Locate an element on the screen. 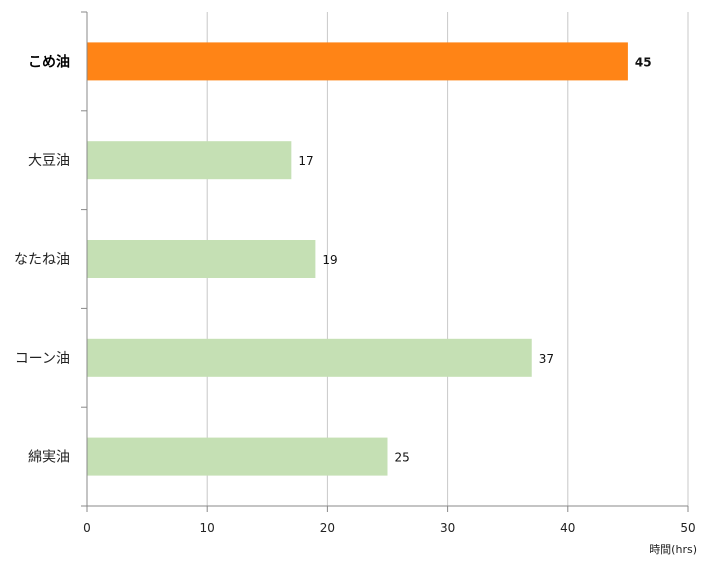 The image size is (710, 570). x-tick-label-0: 0 is located at coordinates (87, 528).